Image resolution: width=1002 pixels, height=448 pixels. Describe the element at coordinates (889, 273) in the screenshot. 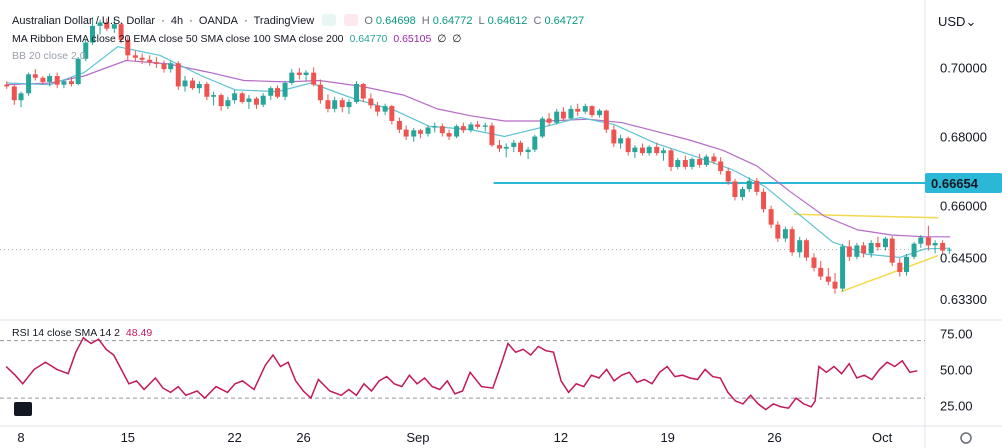

I see `triangle-lower-line` at that location.